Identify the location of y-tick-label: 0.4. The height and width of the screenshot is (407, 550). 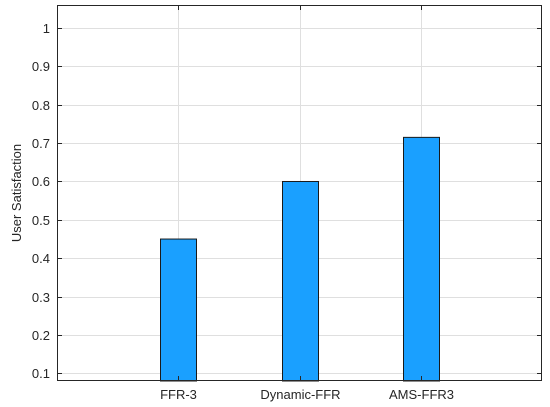
(41, 258).